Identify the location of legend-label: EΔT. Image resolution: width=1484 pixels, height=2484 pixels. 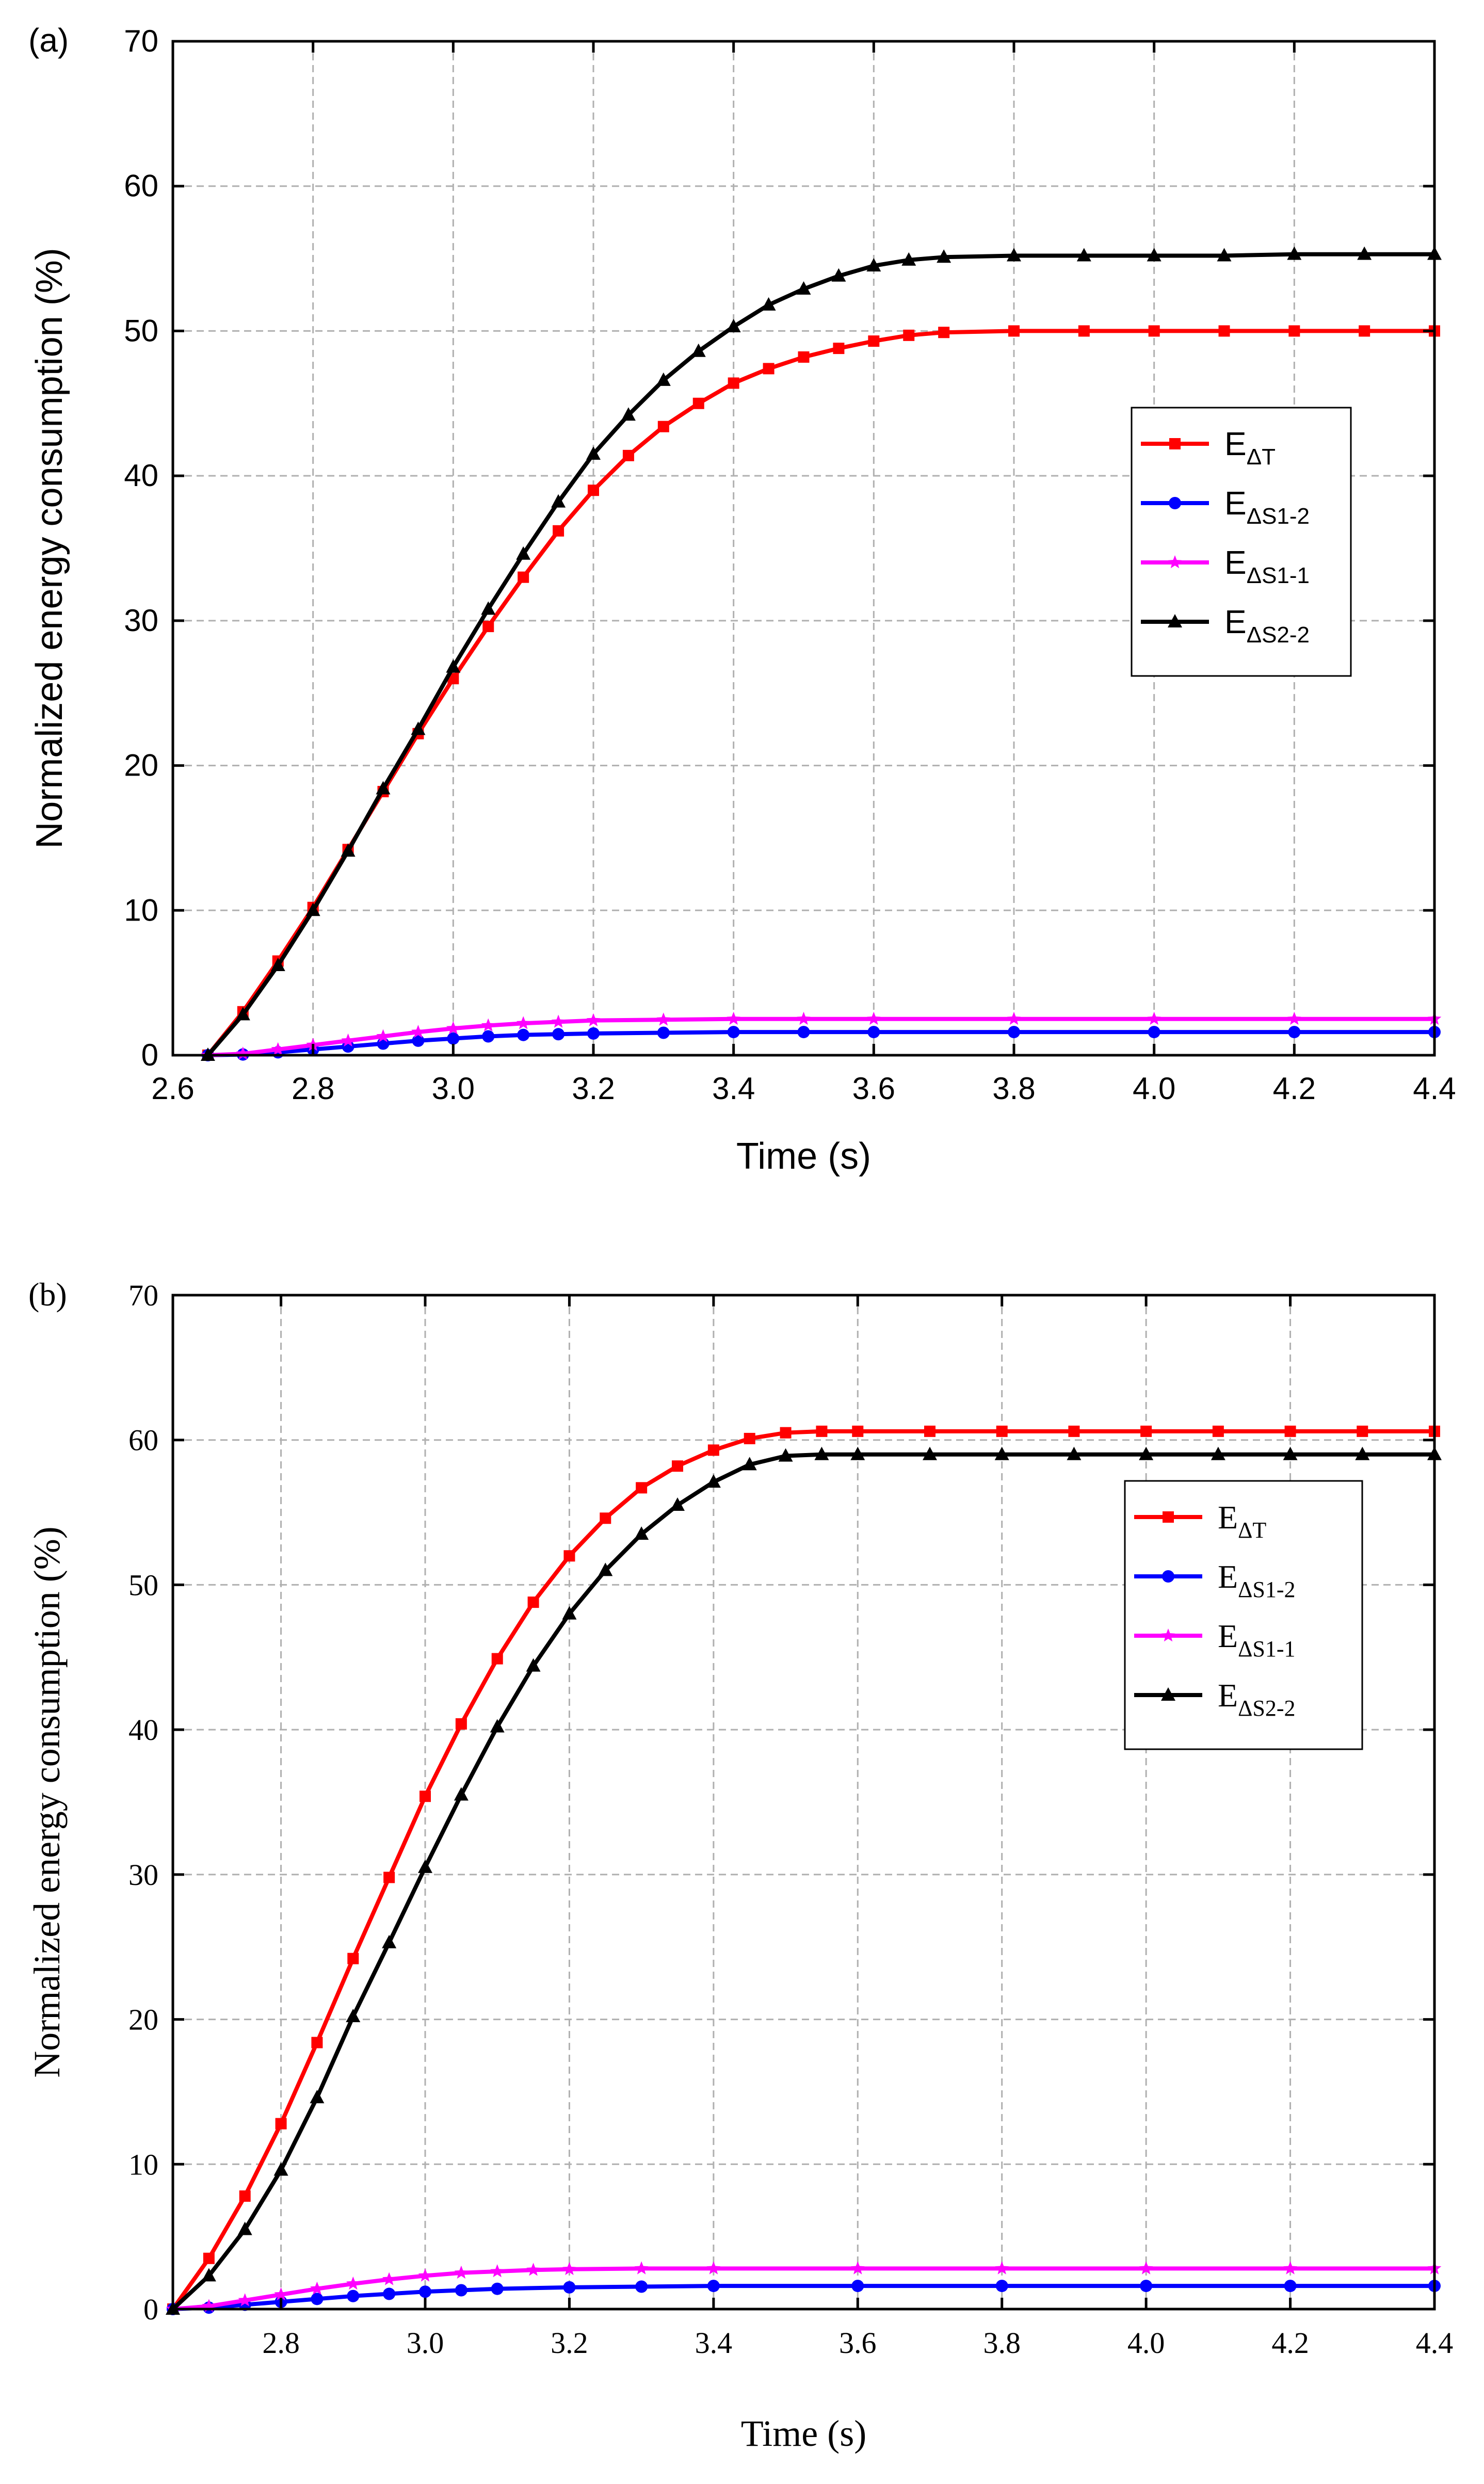
(1250, 448).